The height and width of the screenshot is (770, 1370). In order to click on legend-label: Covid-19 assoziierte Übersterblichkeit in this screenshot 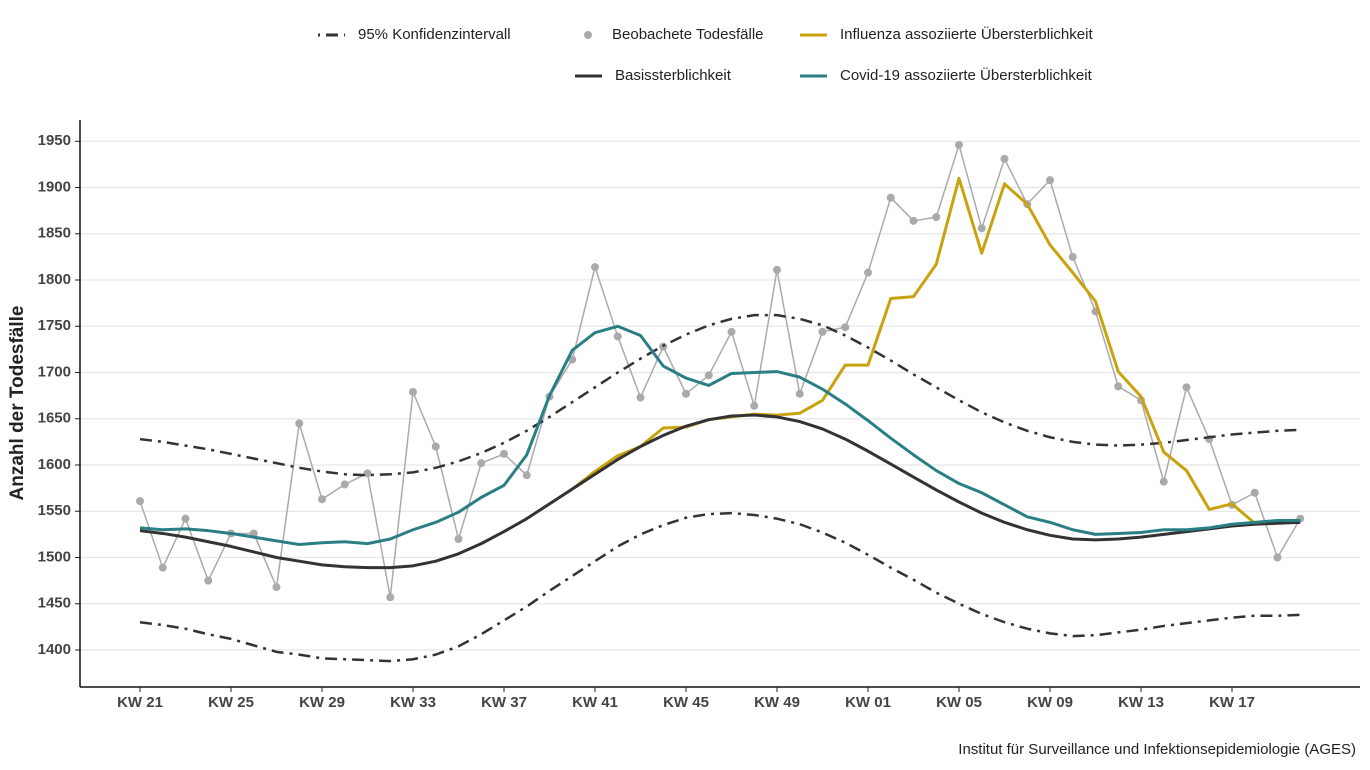, I will do `click(966, 75)`.